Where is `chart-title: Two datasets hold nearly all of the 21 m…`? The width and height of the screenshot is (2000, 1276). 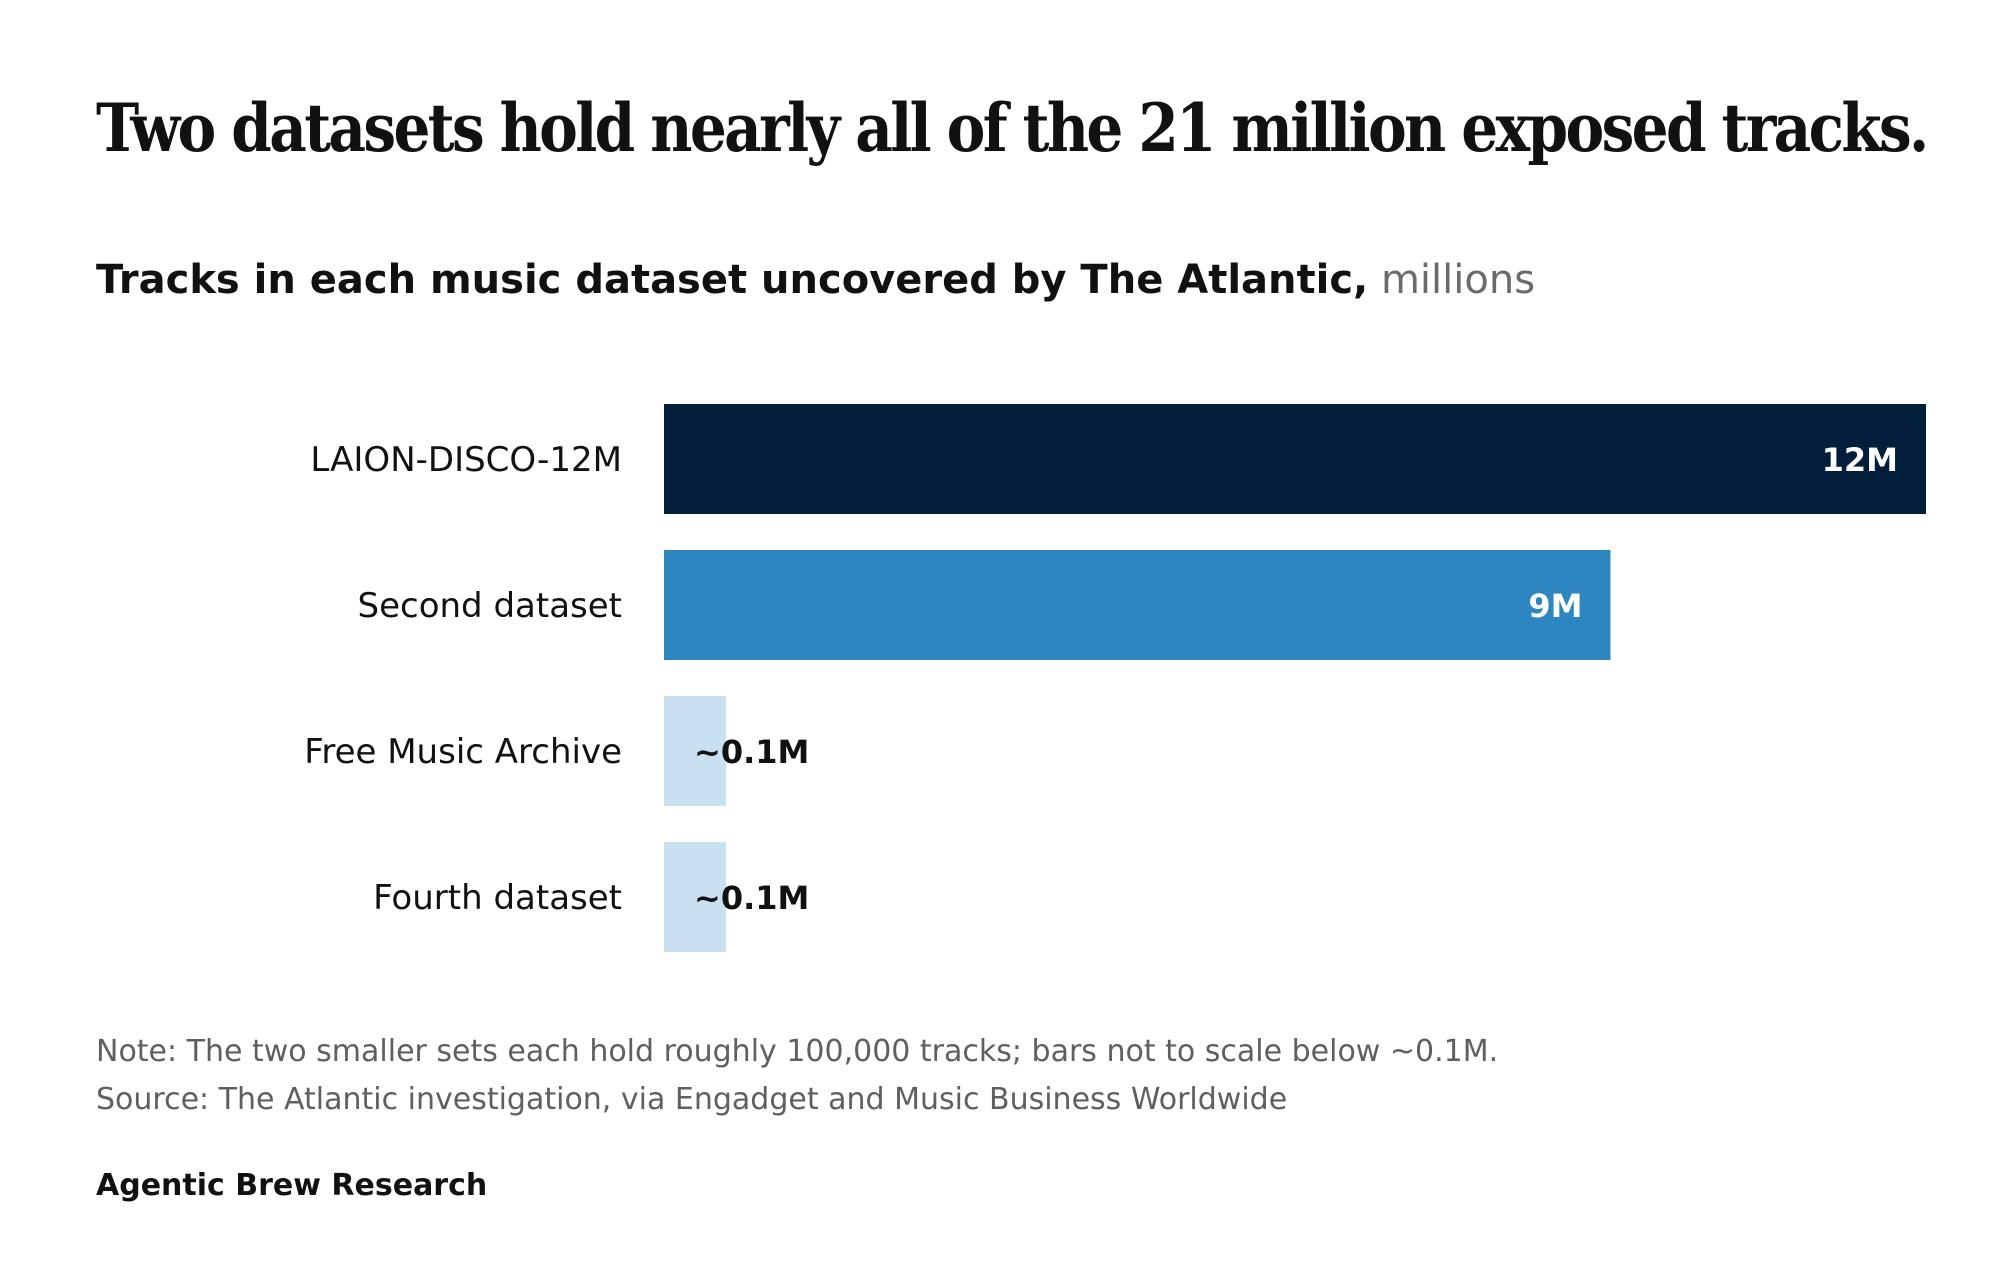
chart-title: Two datasets hold nearly all of the 21 m… is located at coordinates (1012, 128).